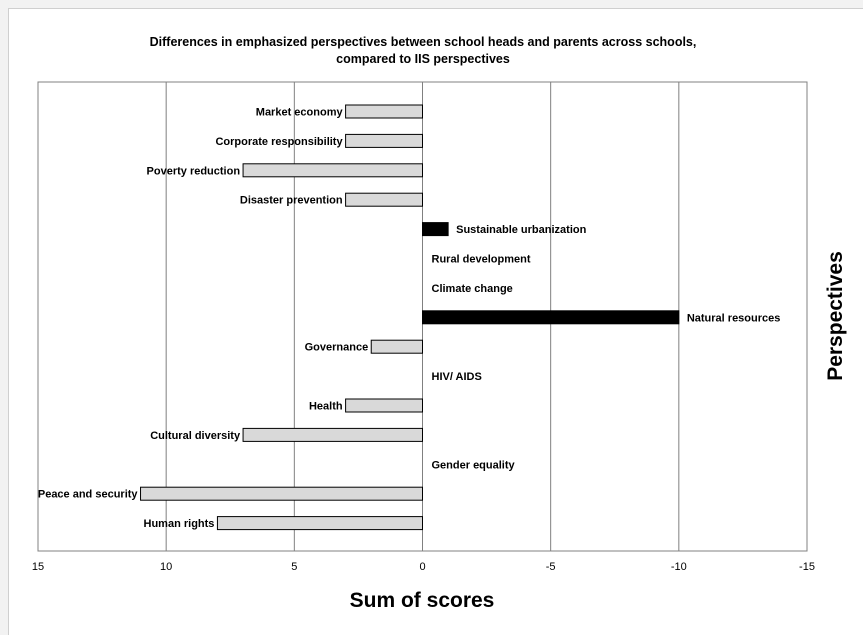 The height and width of the screenshot is (635, 863). What do you see at coordinates (807, 567) in the screenshot?
I see `x-tick-label: -15` at bounding box center [807, 567].